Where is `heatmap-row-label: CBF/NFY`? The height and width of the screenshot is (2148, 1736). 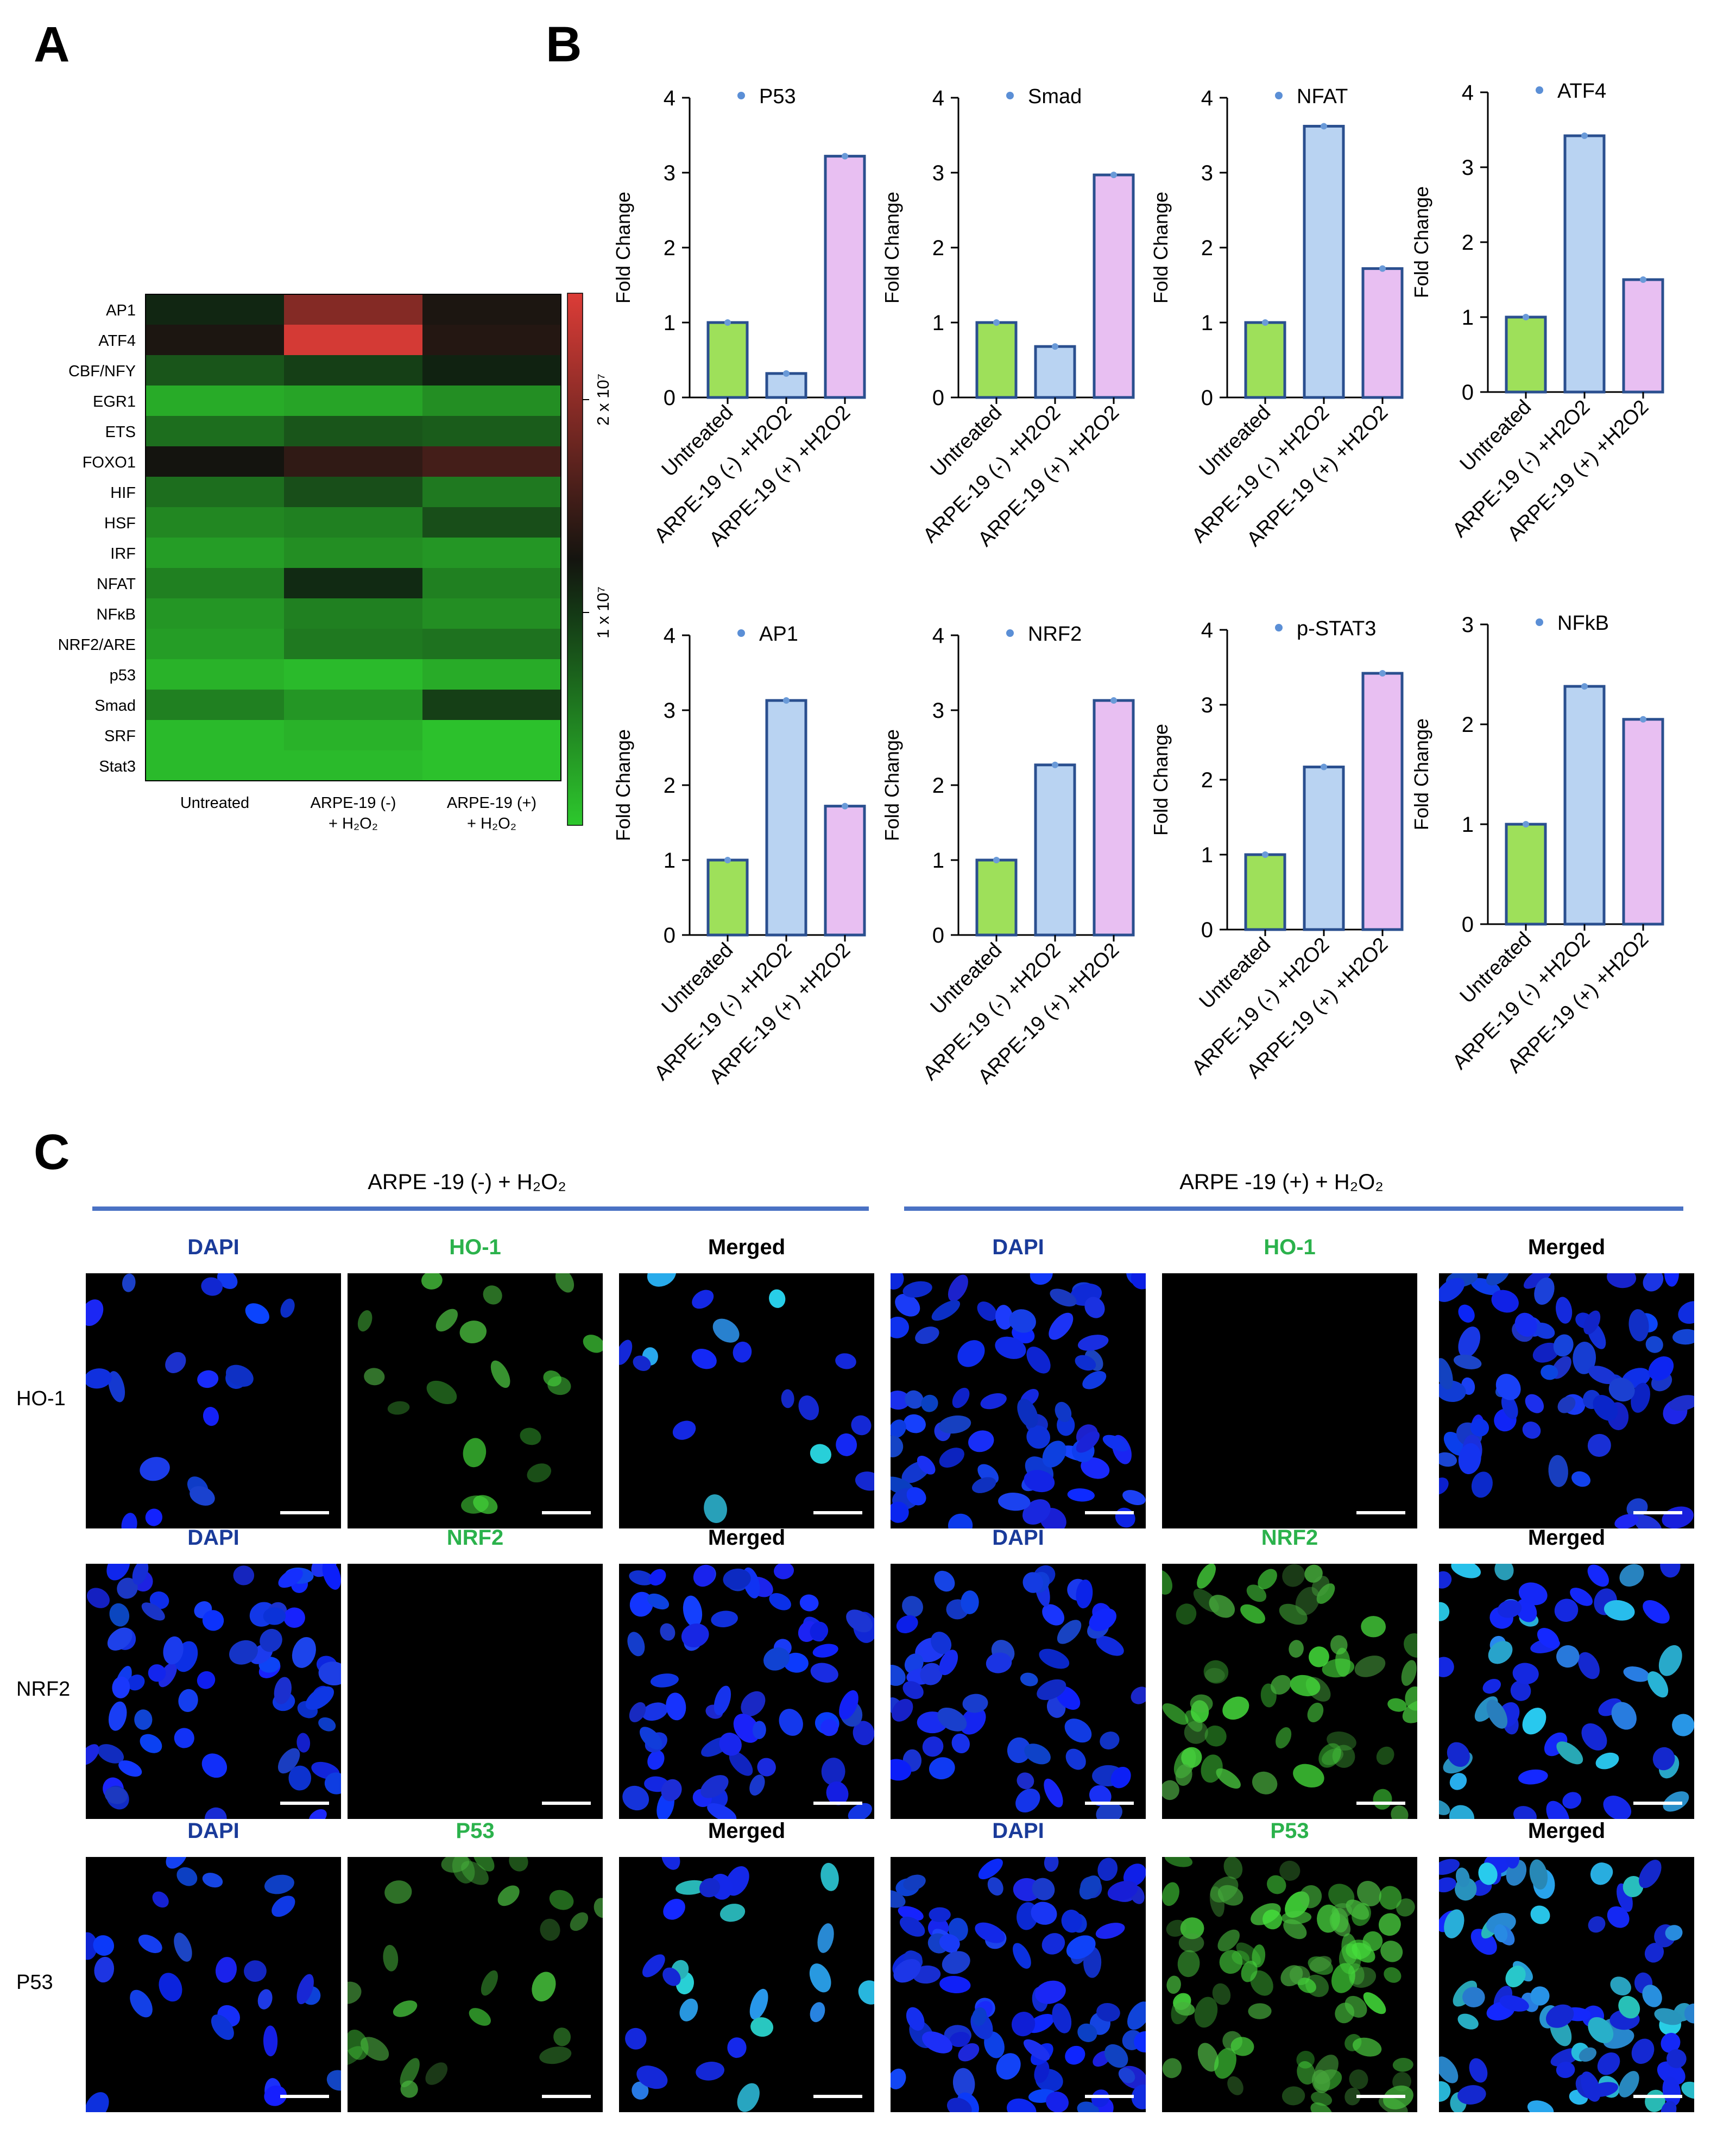
heatmap-row-label: CBF/NFY is located at coordinates (102, 371).